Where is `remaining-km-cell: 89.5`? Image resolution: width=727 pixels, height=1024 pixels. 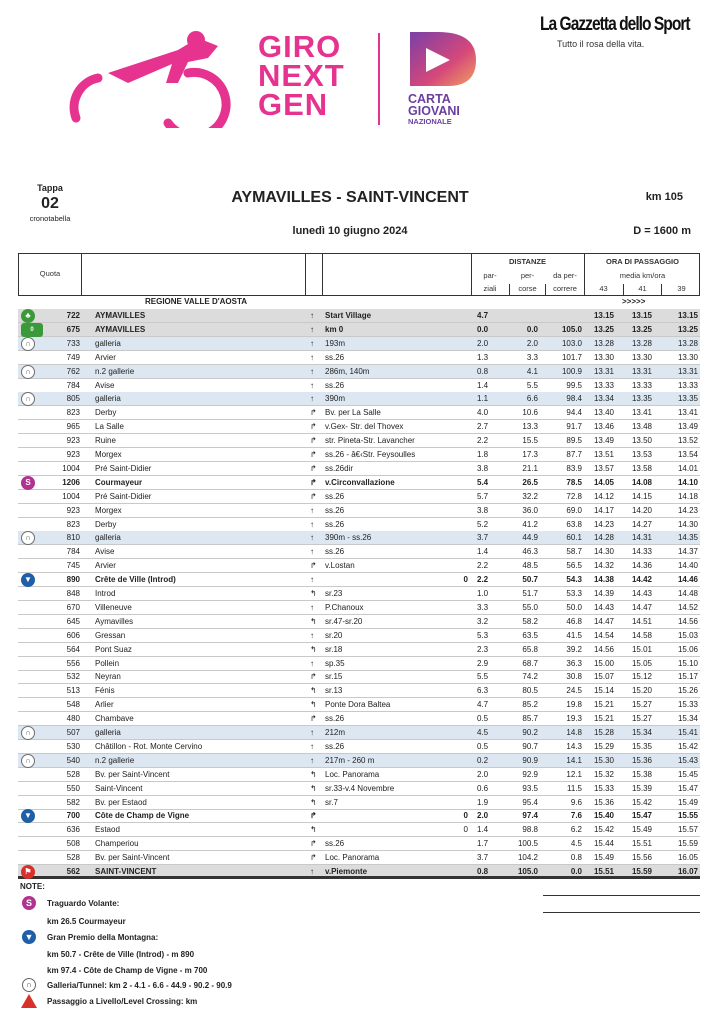 remaining-km-cell: 89.5 is located at coordinates (574, 441).